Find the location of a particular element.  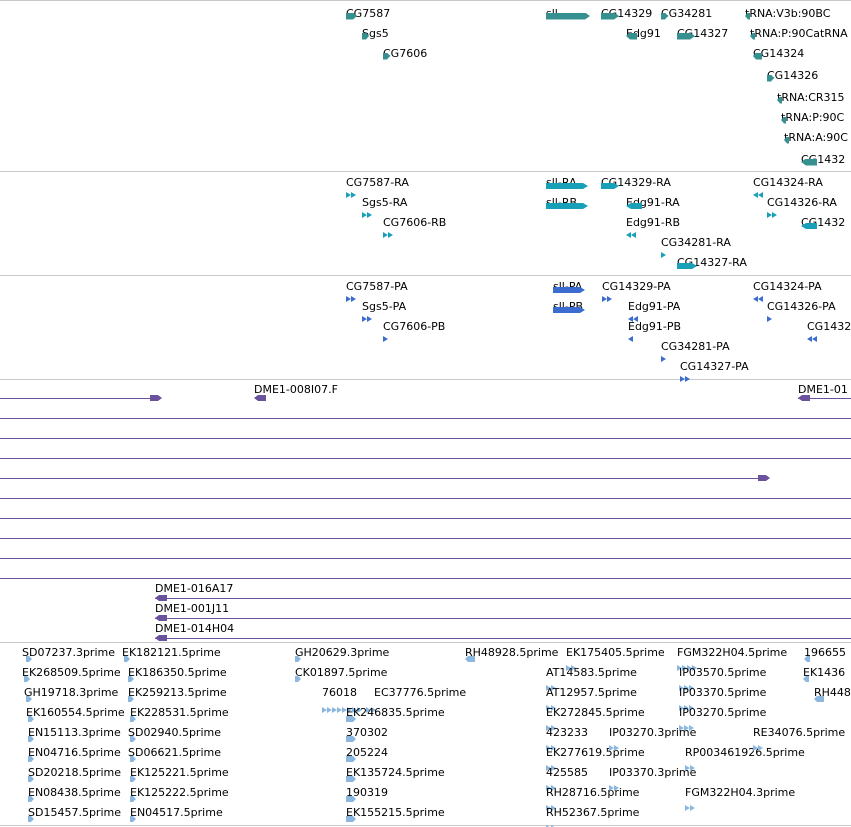

gene-label: CG7587 is located at coordinates (368, 13).